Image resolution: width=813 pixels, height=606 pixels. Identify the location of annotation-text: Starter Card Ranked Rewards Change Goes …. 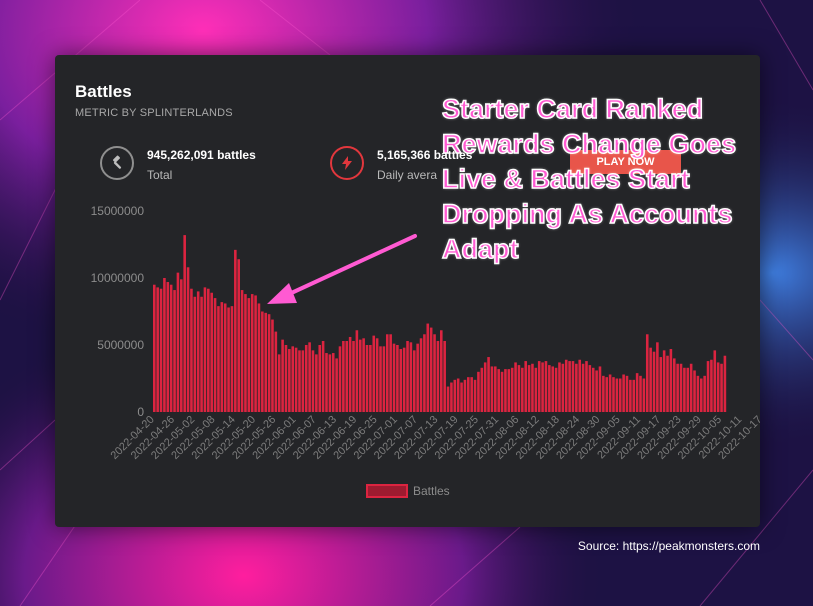
(589, 179).